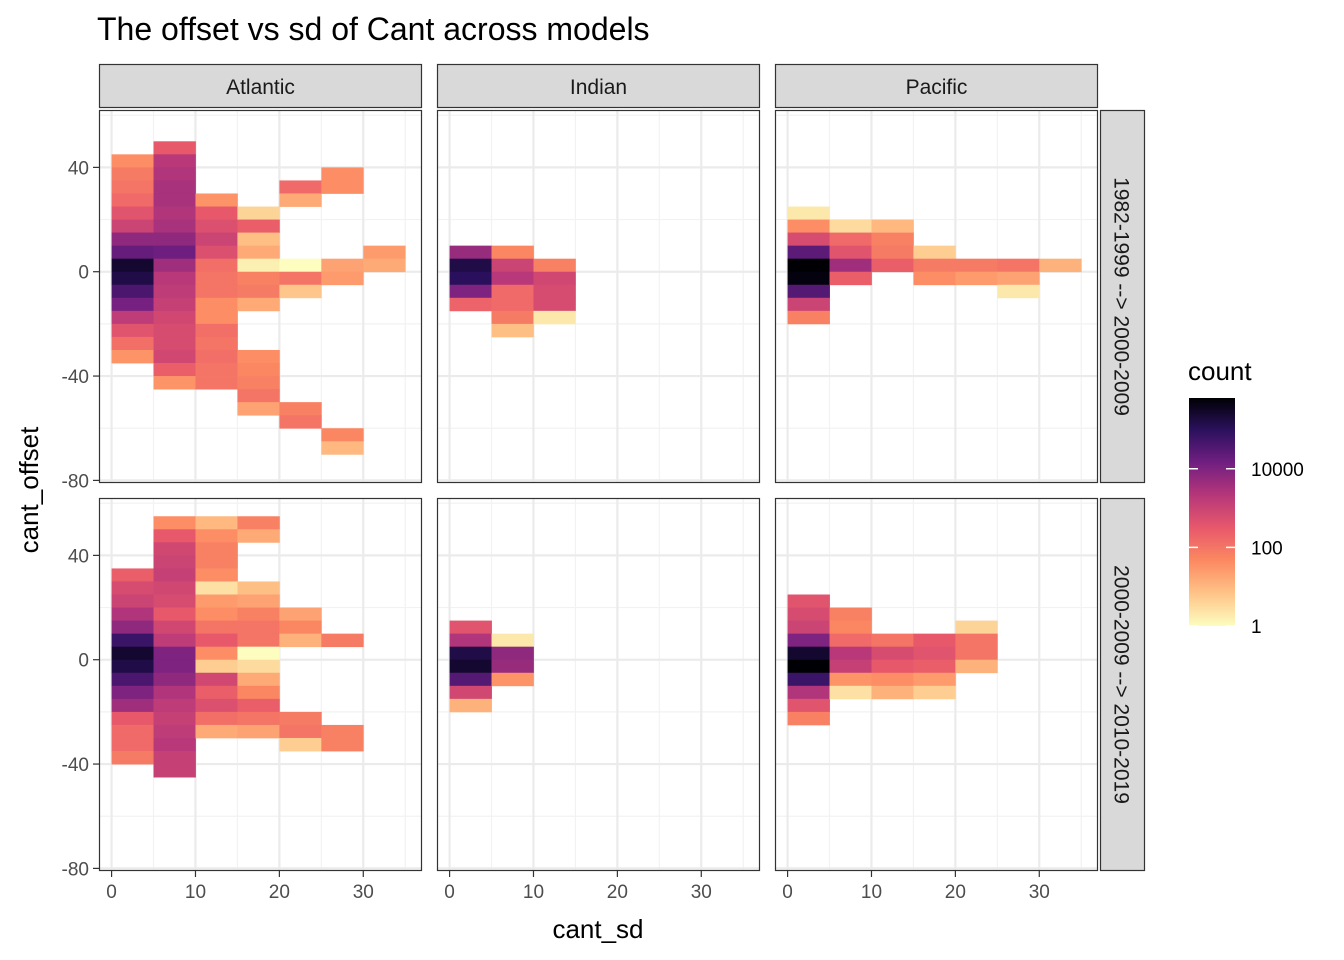  I want to click on x-tick-label: 10, so click(533, 892).